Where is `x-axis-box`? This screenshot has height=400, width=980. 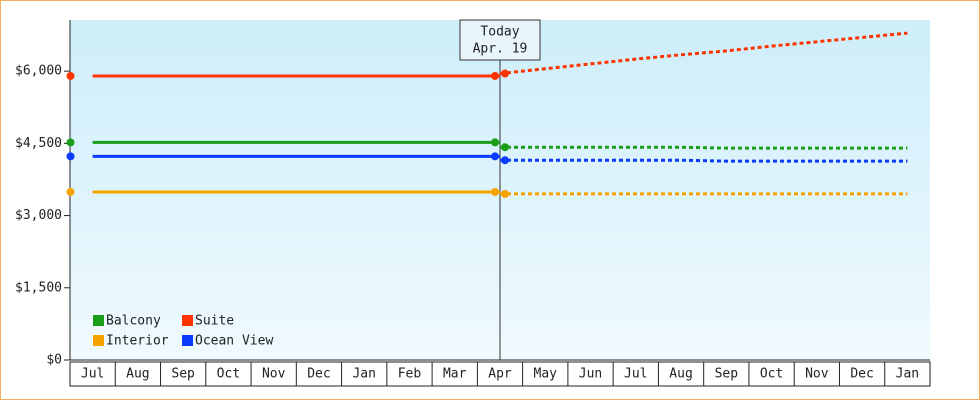
x-axis-box is located at coordinates (500, 374).